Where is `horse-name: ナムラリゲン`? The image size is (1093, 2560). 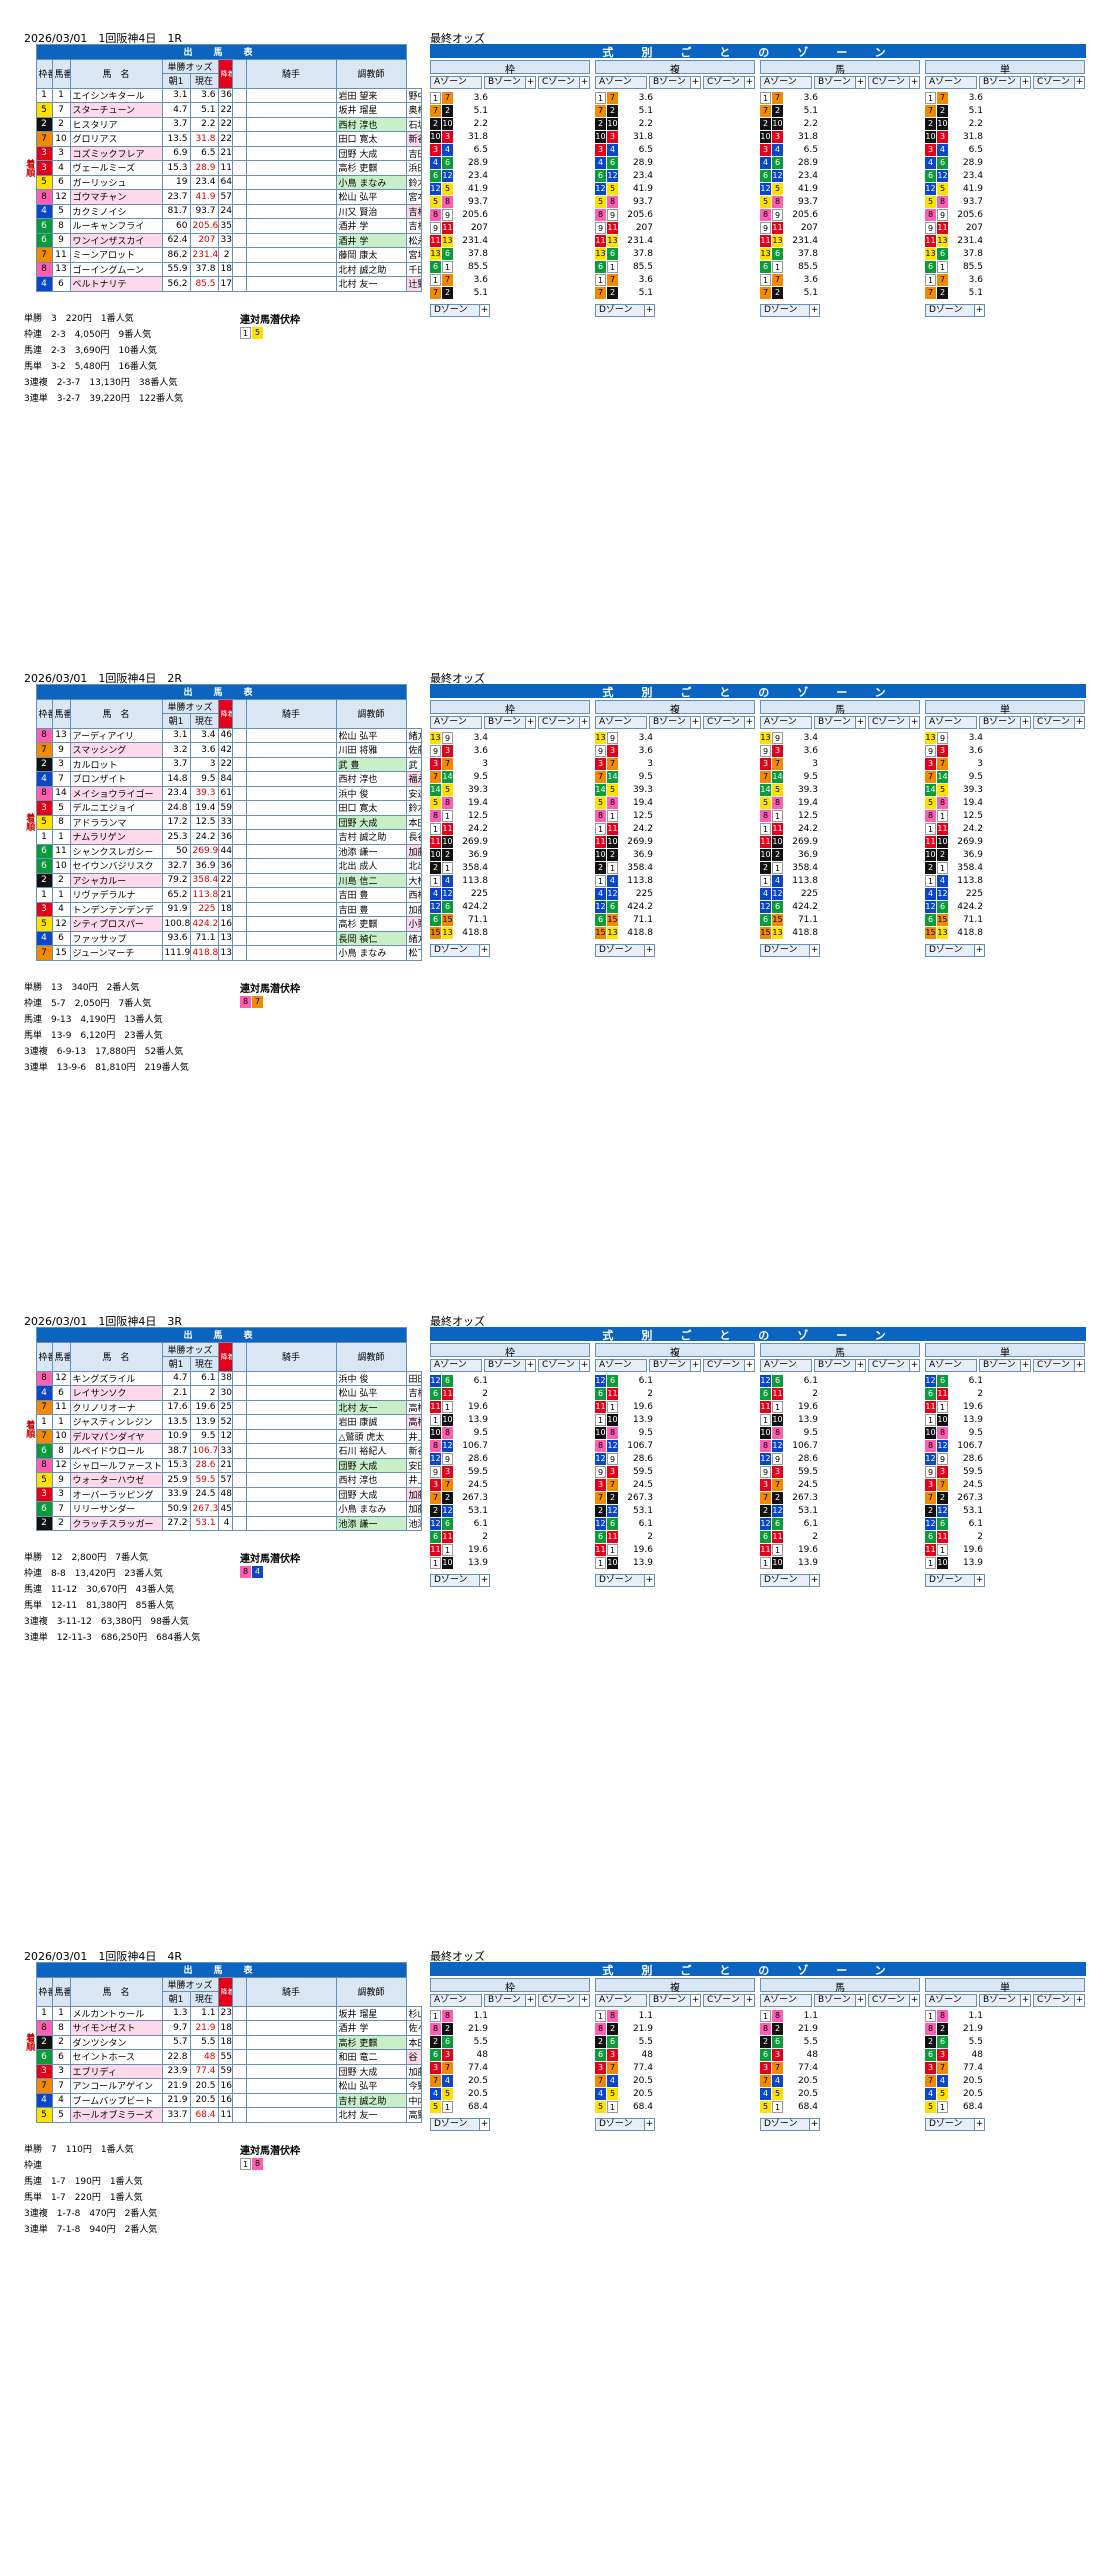 horse-name: ナムラリゲン is located at coordinates (116, 837).